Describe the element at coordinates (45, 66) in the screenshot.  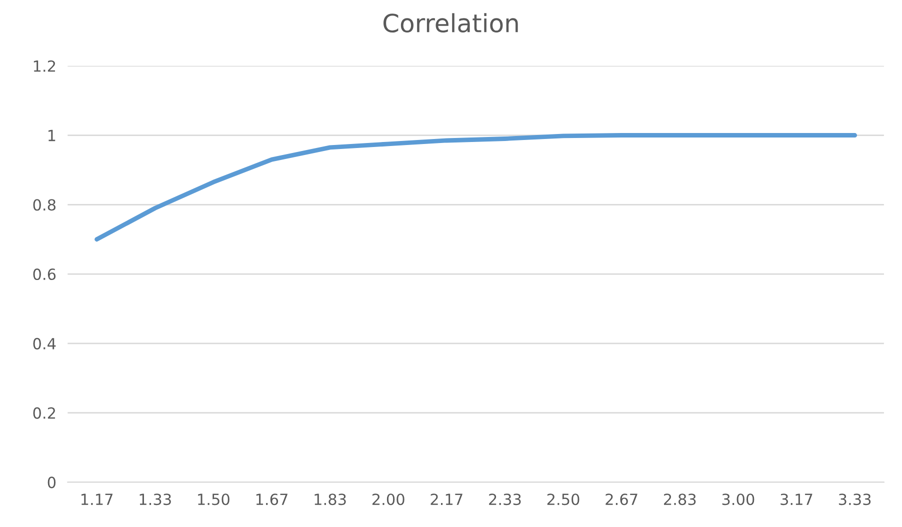
I see `y-tick-label: 1.2` at that location.